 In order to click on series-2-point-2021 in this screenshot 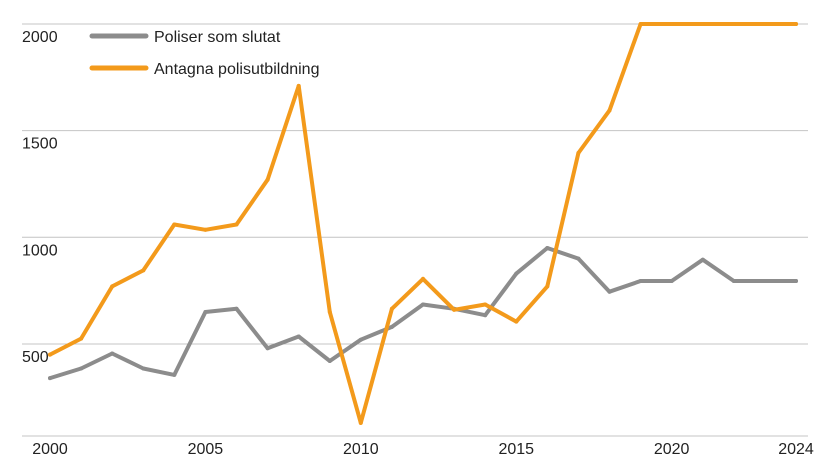, I will do `click(702, 24)`.